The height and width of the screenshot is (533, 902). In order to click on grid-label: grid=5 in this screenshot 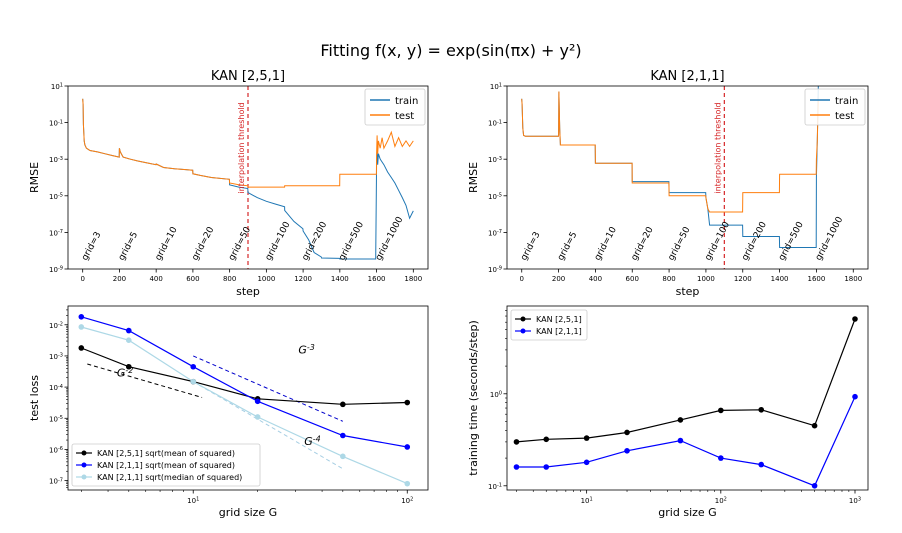, I will do `click(567, 246)`.